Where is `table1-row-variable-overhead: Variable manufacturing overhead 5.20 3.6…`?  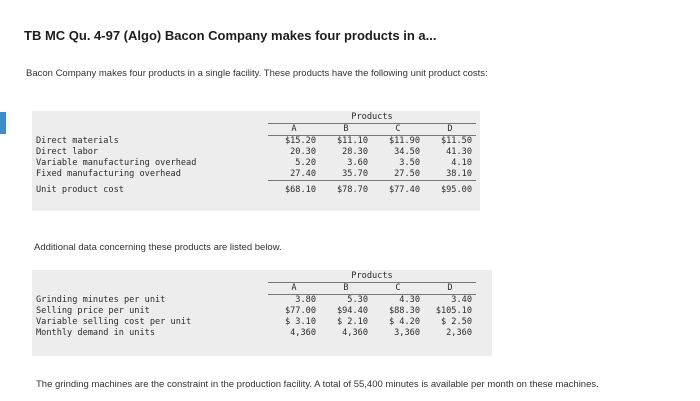 table1-row-variable-overhead: Variable manufacturing overhead 5.20 3.6… is located at coordinates (254, 163).